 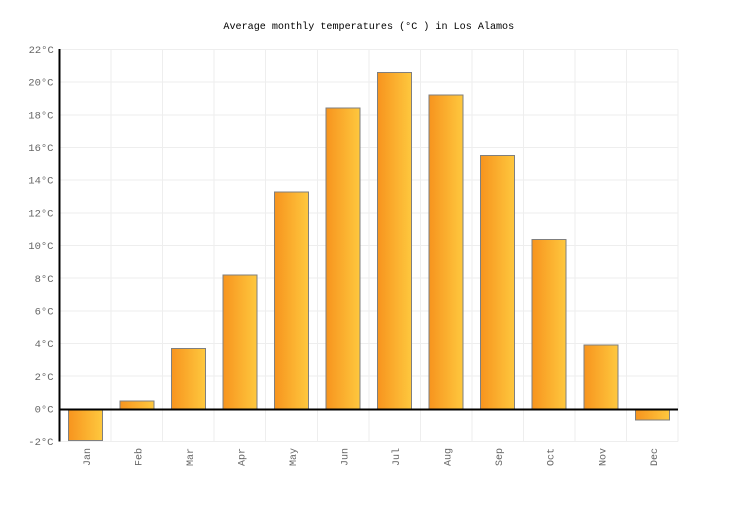 What do you see at coordinates (397, 457) in the screenshot?
I see `svg-text: Jul` at bounding box center [397, 457].